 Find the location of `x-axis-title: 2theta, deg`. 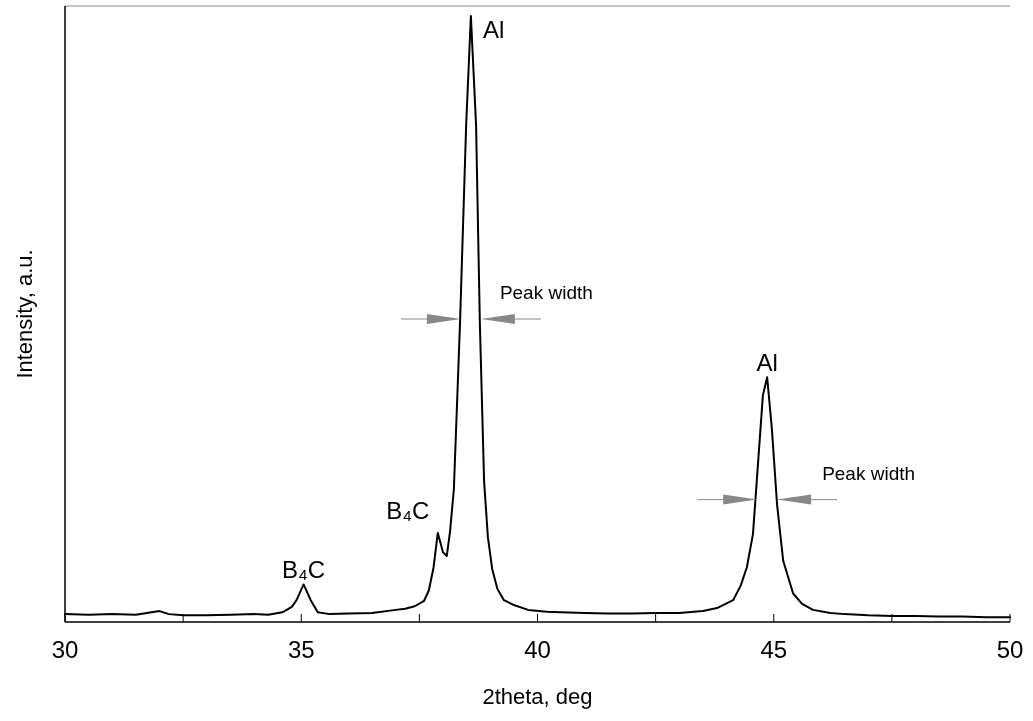

x-axis-title: 2theta, deg is located at coordinates (537, 696).